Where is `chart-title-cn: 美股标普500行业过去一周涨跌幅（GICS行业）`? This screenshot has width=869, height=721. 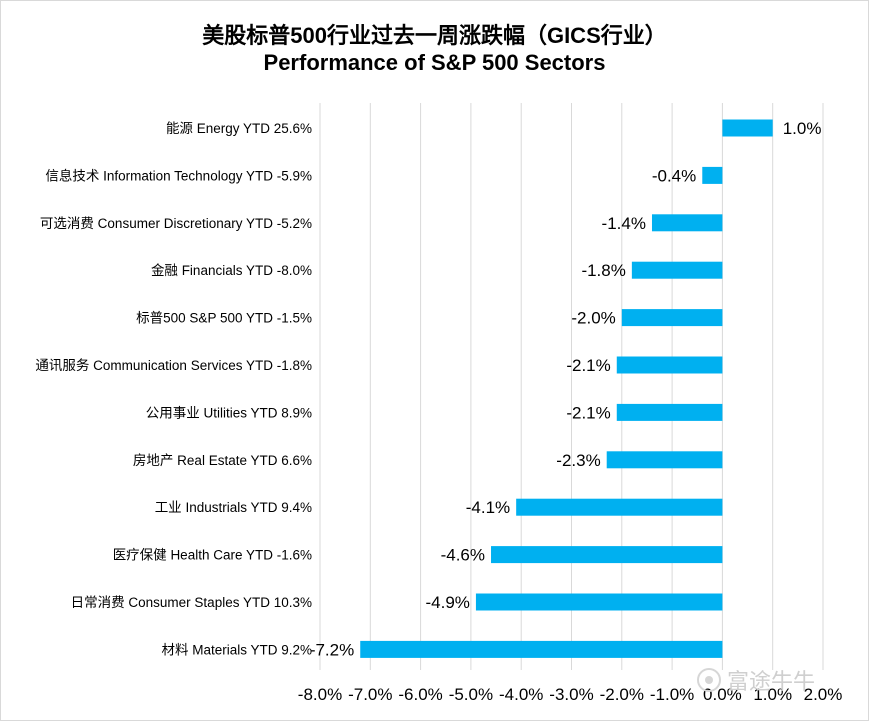
chart-title-cn: 美股标普500行业过去一周涨跌幅（GICS行业） is located at coordinates (434, 35).